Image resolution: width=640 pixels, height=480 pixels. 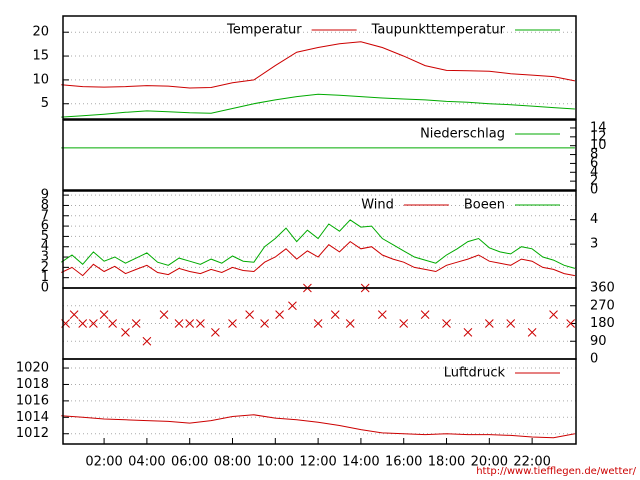 I want to click on y-tick-label: 90, so click(x=598, y=341).